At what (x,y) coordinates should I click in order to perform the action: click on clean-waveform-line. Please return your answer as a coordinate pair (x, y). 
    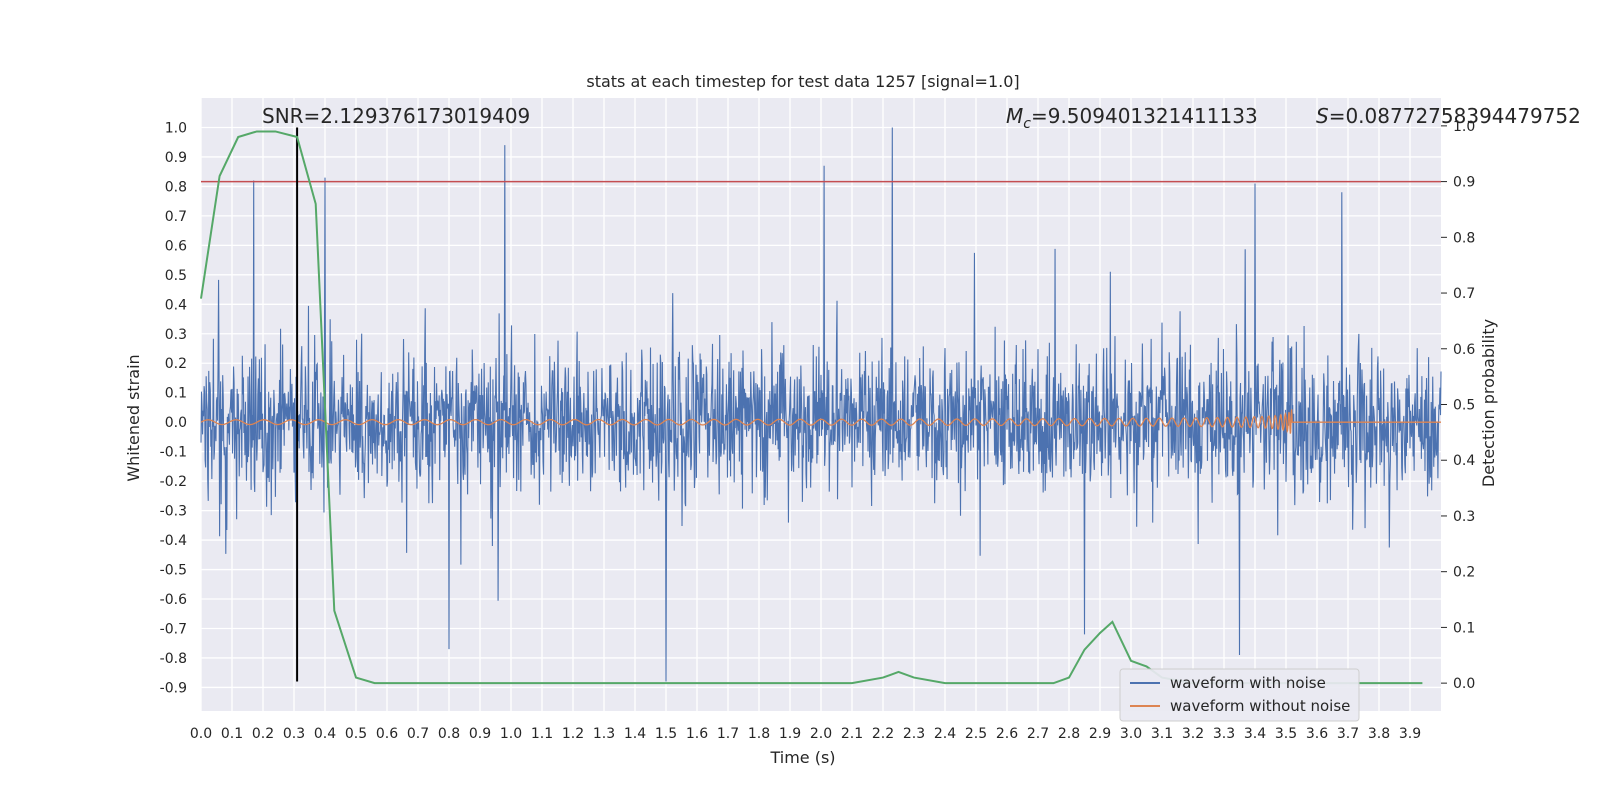
    Looking at the image, I should click on (820, 421).